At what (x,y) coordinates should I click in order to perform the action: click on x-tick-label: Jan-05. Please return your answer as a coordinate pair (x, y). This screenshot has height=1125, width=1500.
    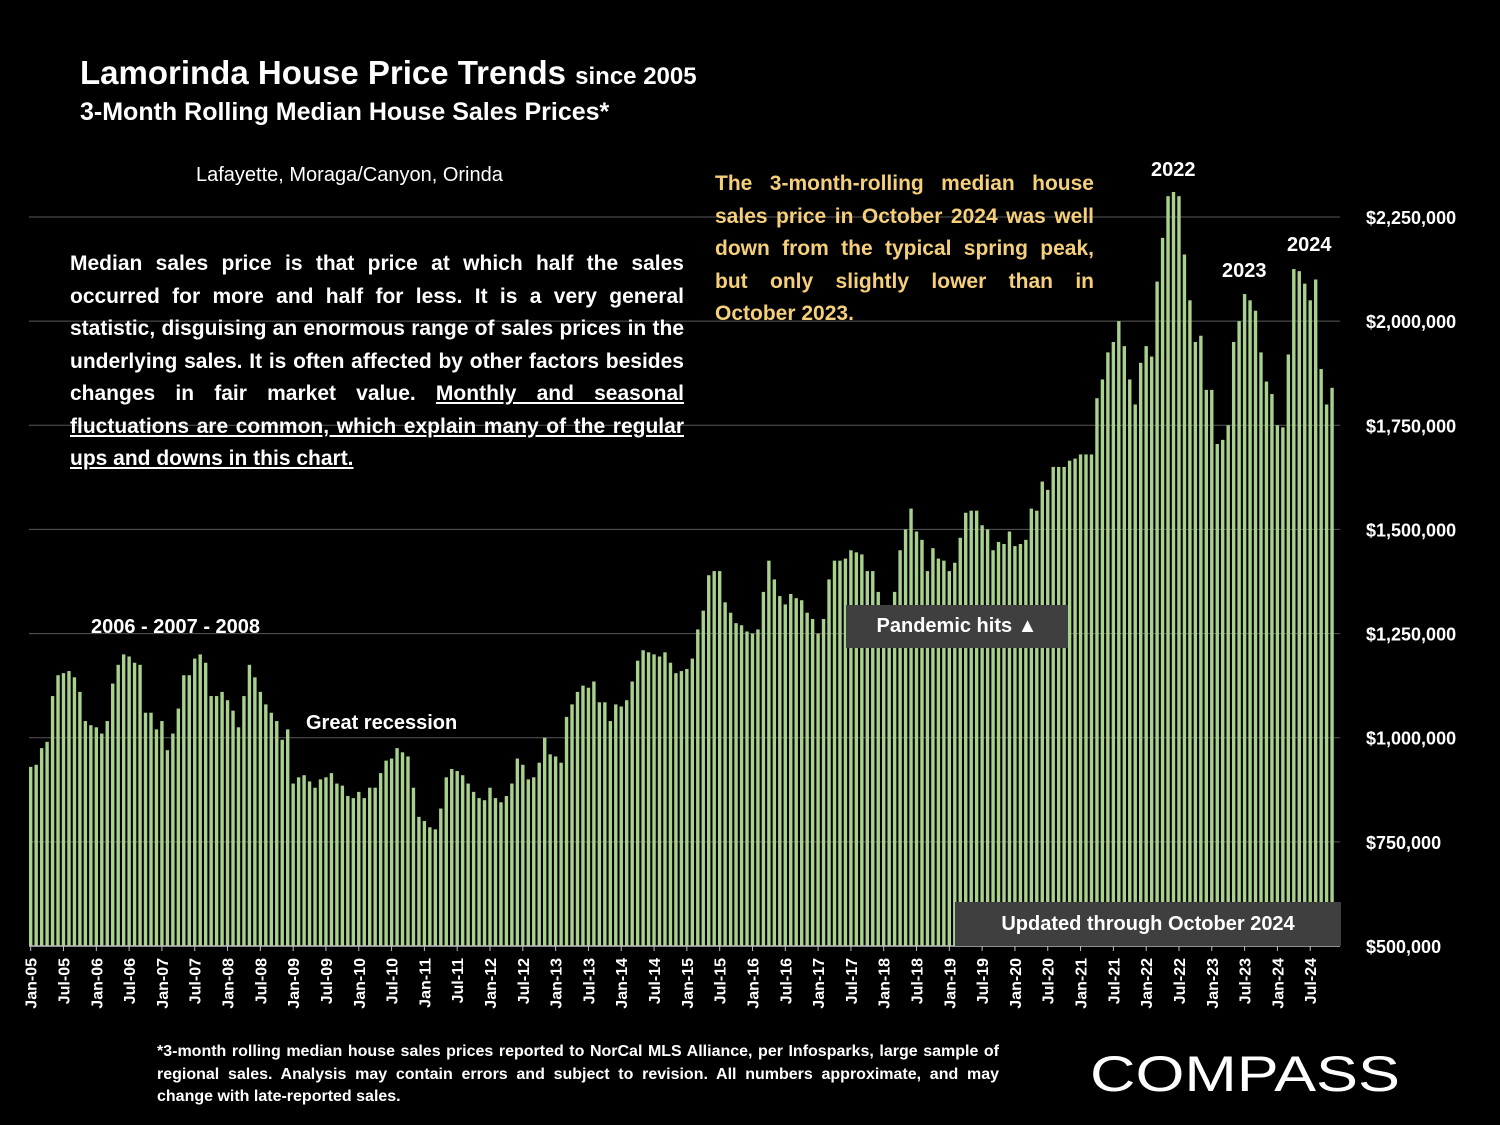
    Looking at the image, I should click on (32, 983).